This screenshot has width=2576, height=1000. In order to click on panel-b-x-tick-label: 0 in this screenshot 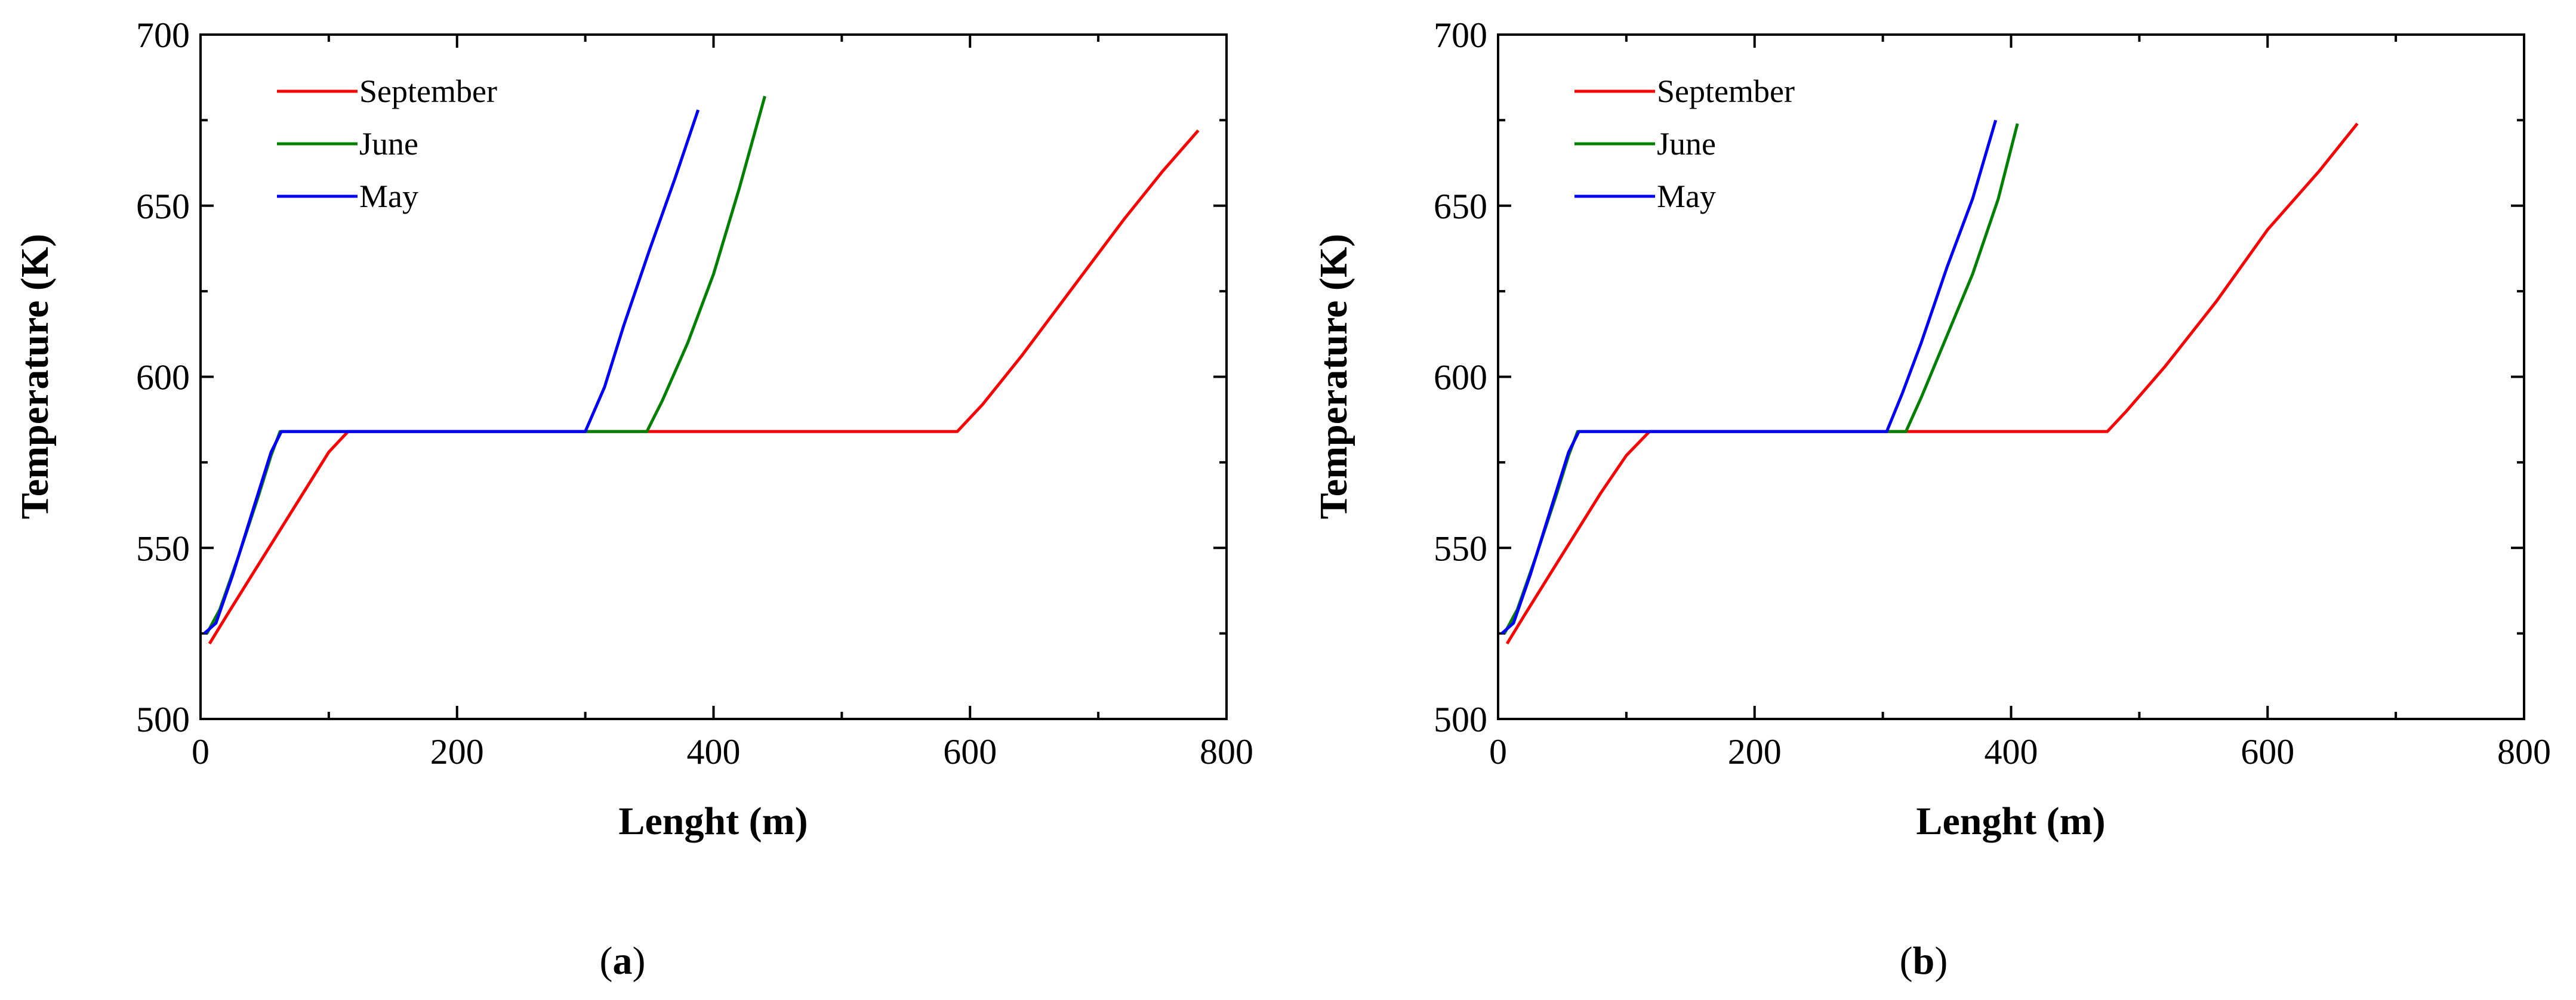, I will do `click(1498, 751)`.